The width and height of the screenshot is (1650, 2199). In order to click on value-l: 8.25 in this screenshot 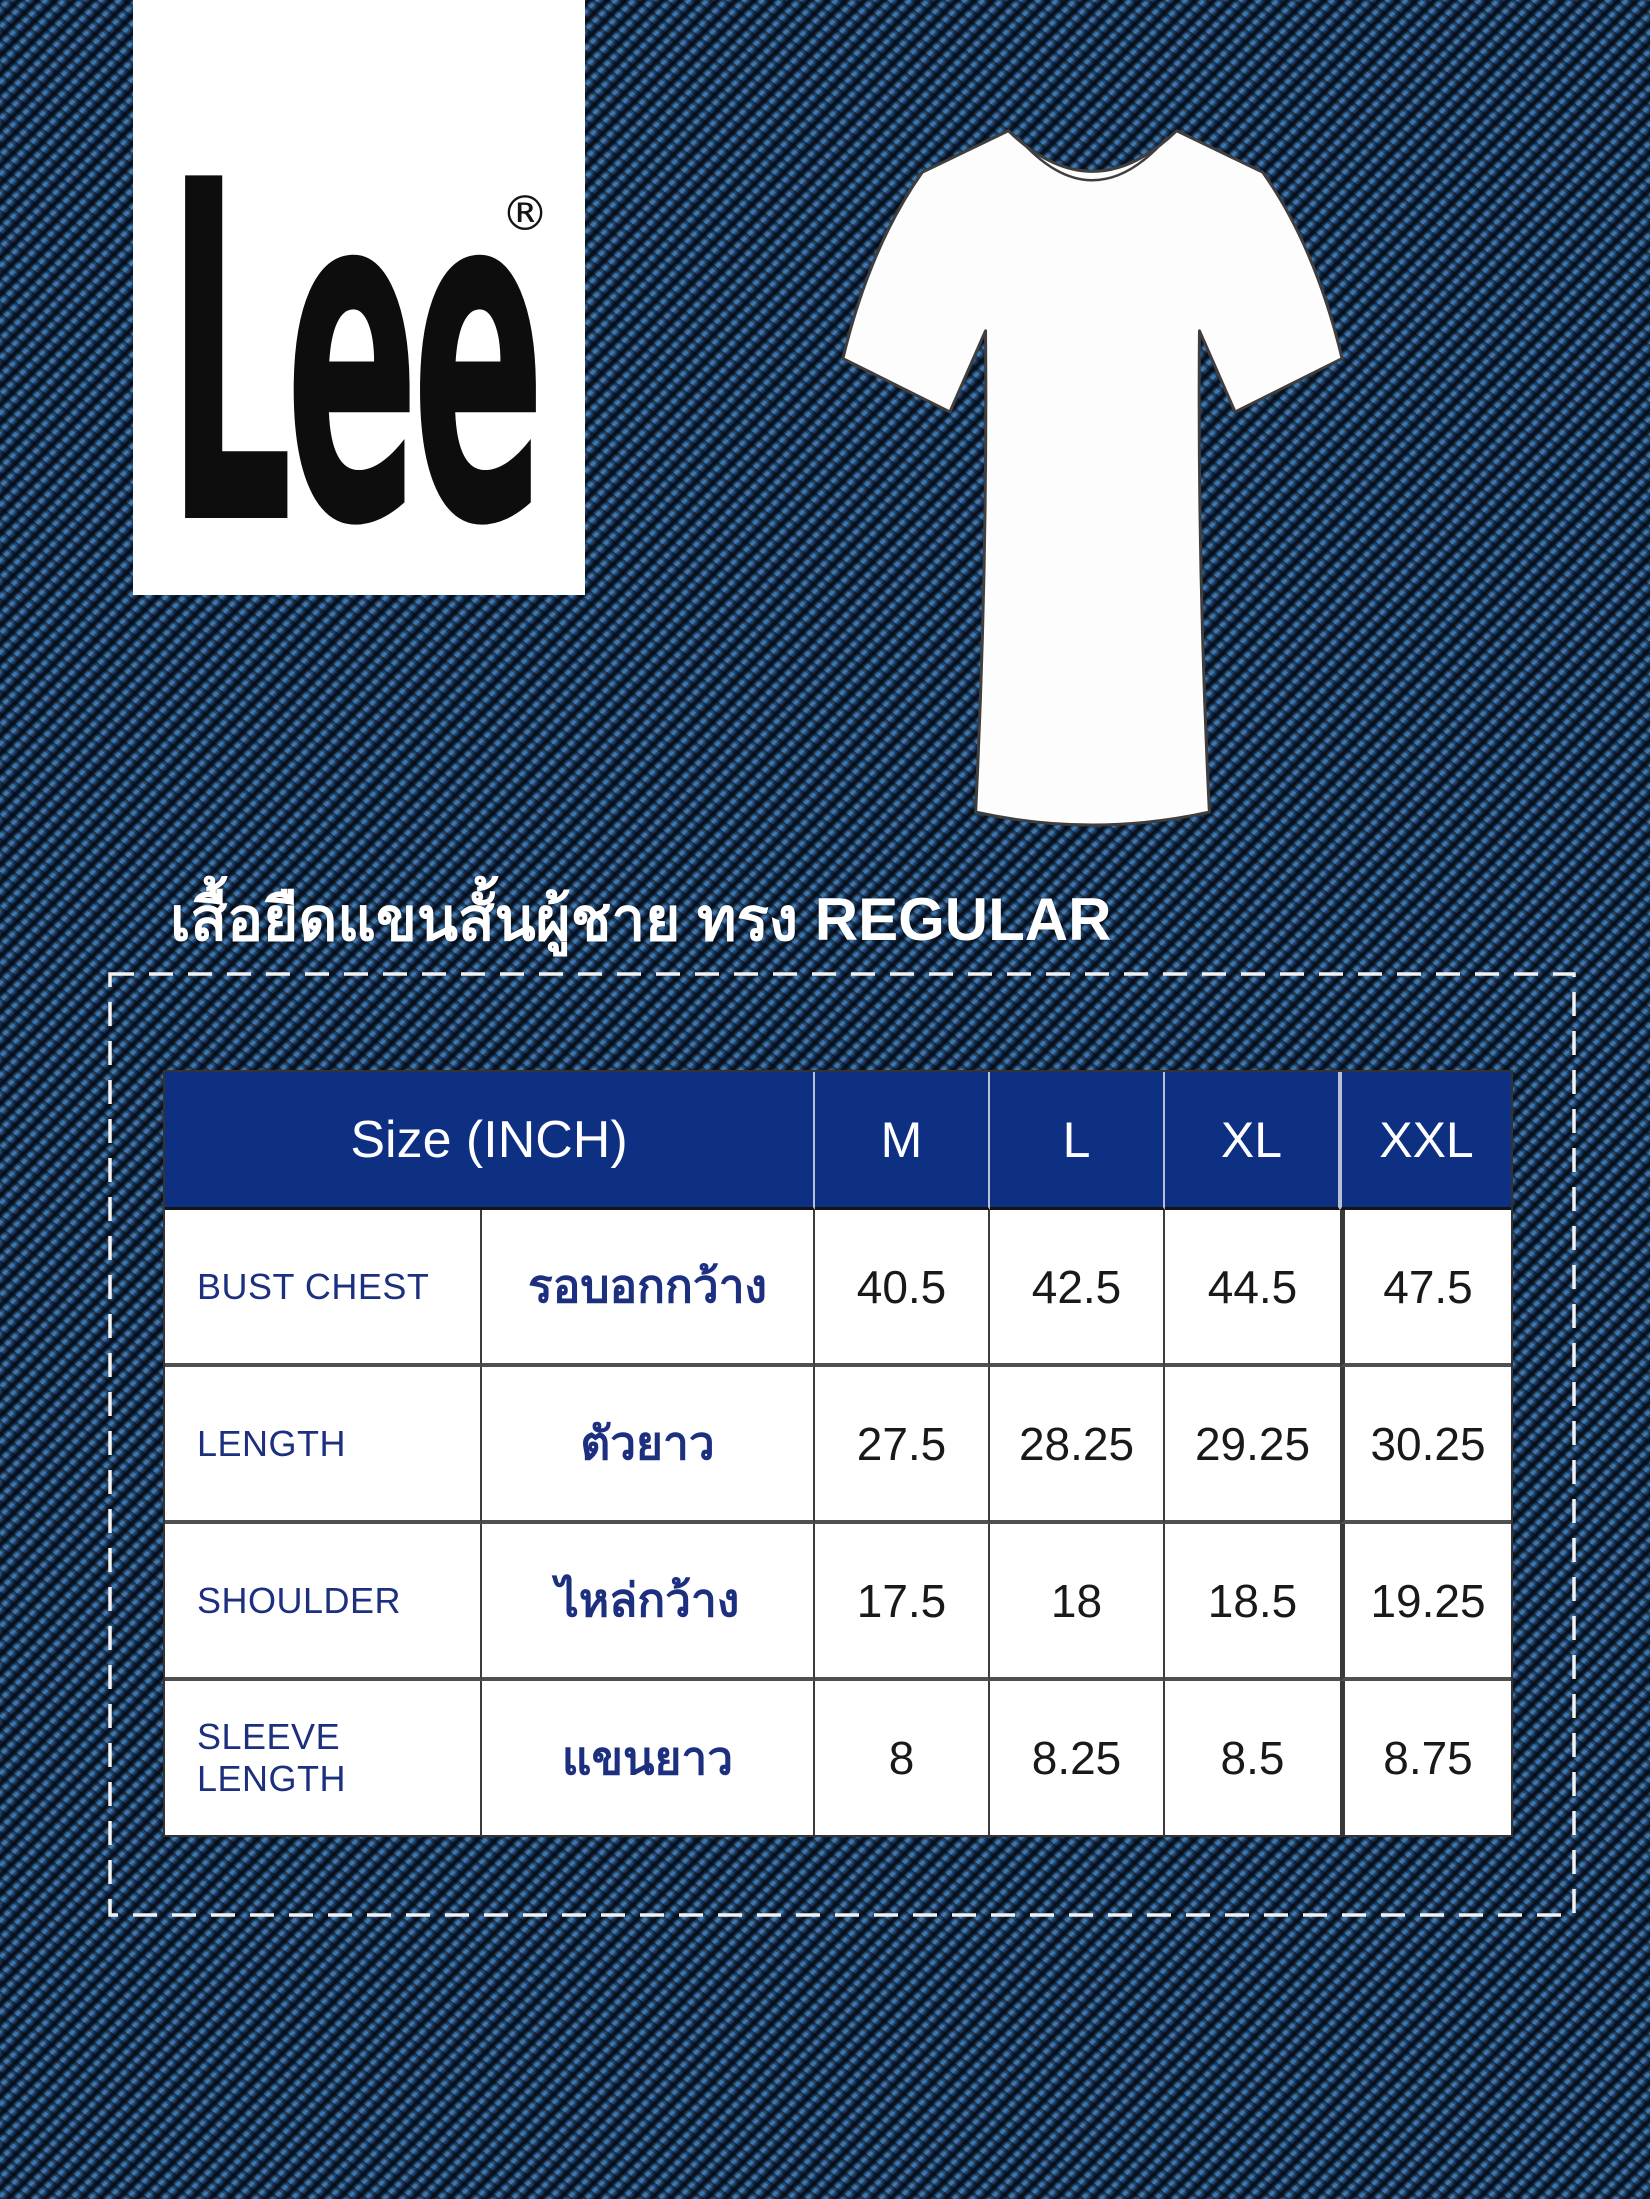, I will do `click(1077, 1758)`.